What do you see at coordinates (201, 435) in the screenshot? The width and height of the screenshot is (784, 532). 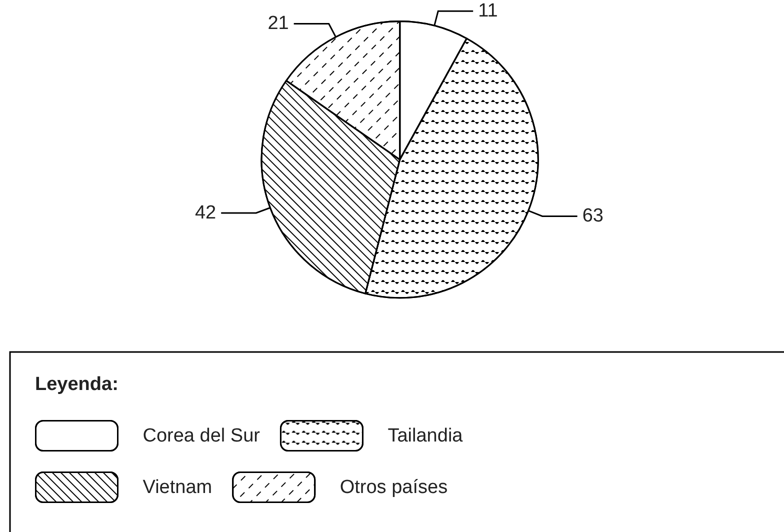 I see `legend-label: Corea del Sur` at bounding box center [201, 435].